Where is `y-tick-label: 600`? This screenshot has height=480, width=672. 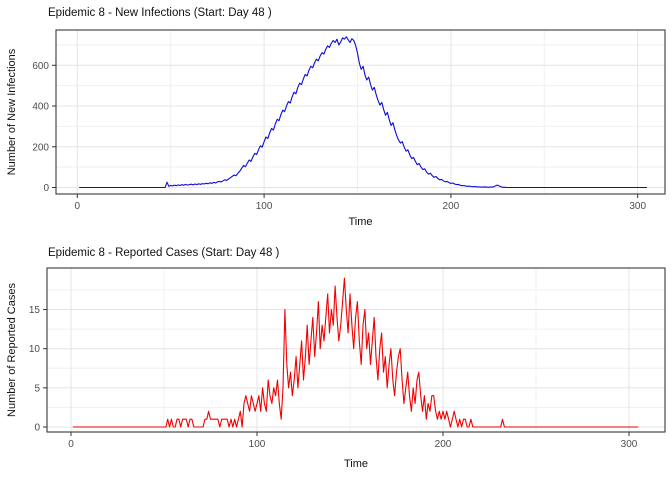 y-tick-label: 600 is located at coordinates (40, 66).